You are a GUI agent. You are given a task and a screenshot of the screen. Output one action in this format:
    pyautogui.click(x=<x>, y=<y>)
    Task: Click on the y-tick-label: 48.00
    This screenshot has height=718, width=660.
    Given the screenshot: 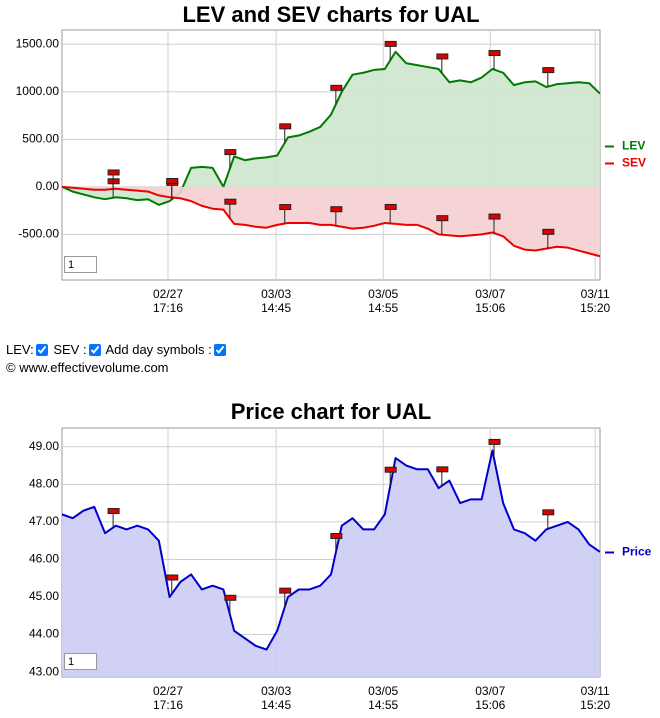 What is the action you would take?
    pyautogui.click(x=44, y=484)
    